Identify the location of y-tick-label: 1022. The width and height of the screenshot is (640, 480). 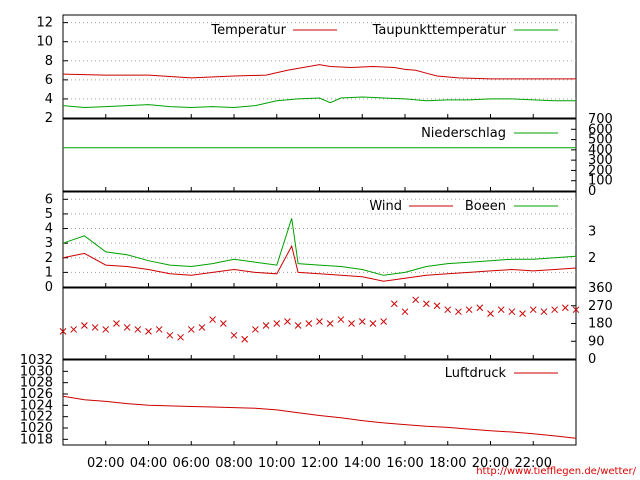
(36, 417).